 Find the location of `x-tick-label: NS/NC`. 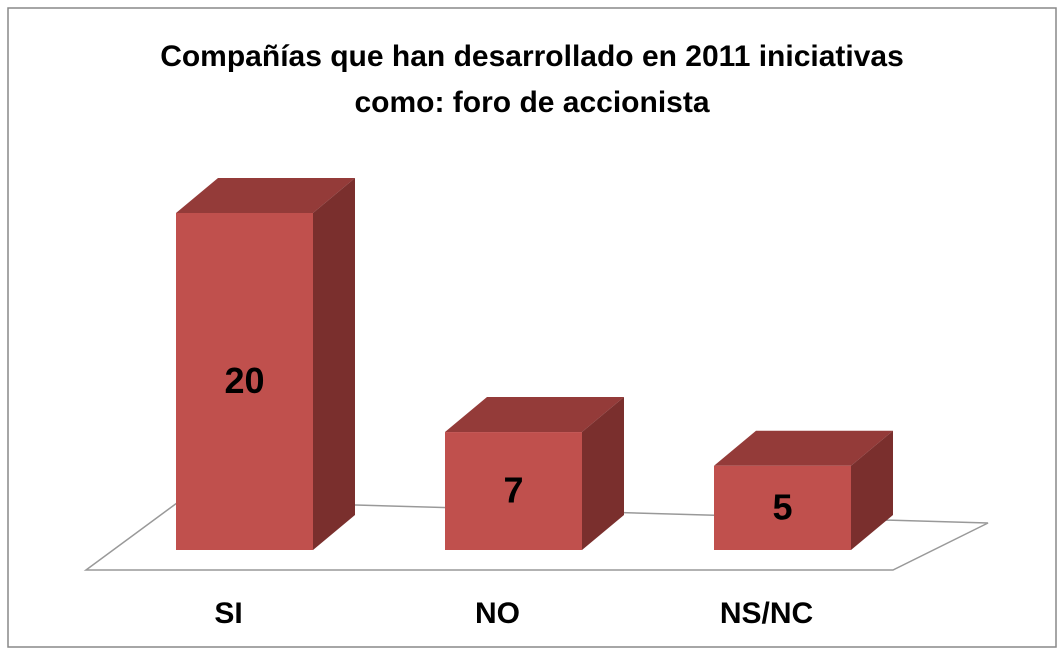

x-tick-label: NS/NC is located at coordinates (766, 613).